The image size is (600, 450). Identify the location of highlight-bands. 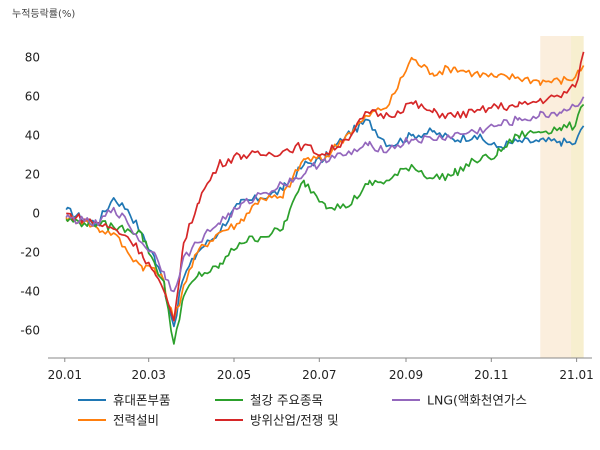
(562, 197).